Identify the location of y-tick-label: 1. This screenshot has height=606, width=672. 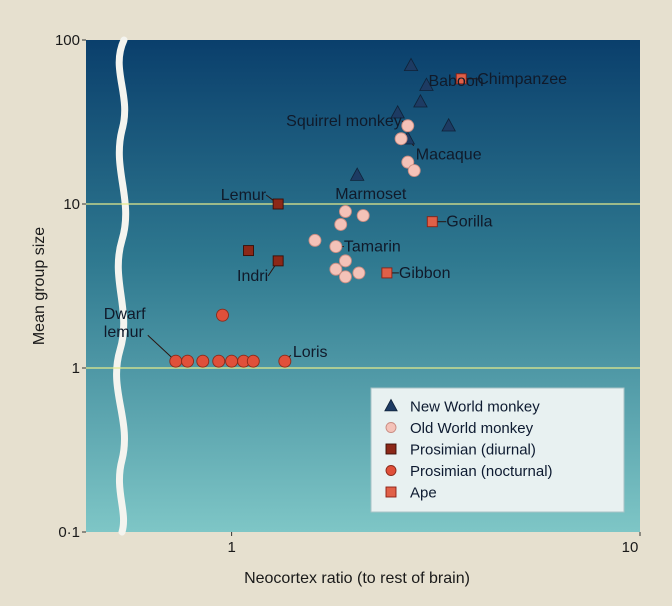
(76, 368).